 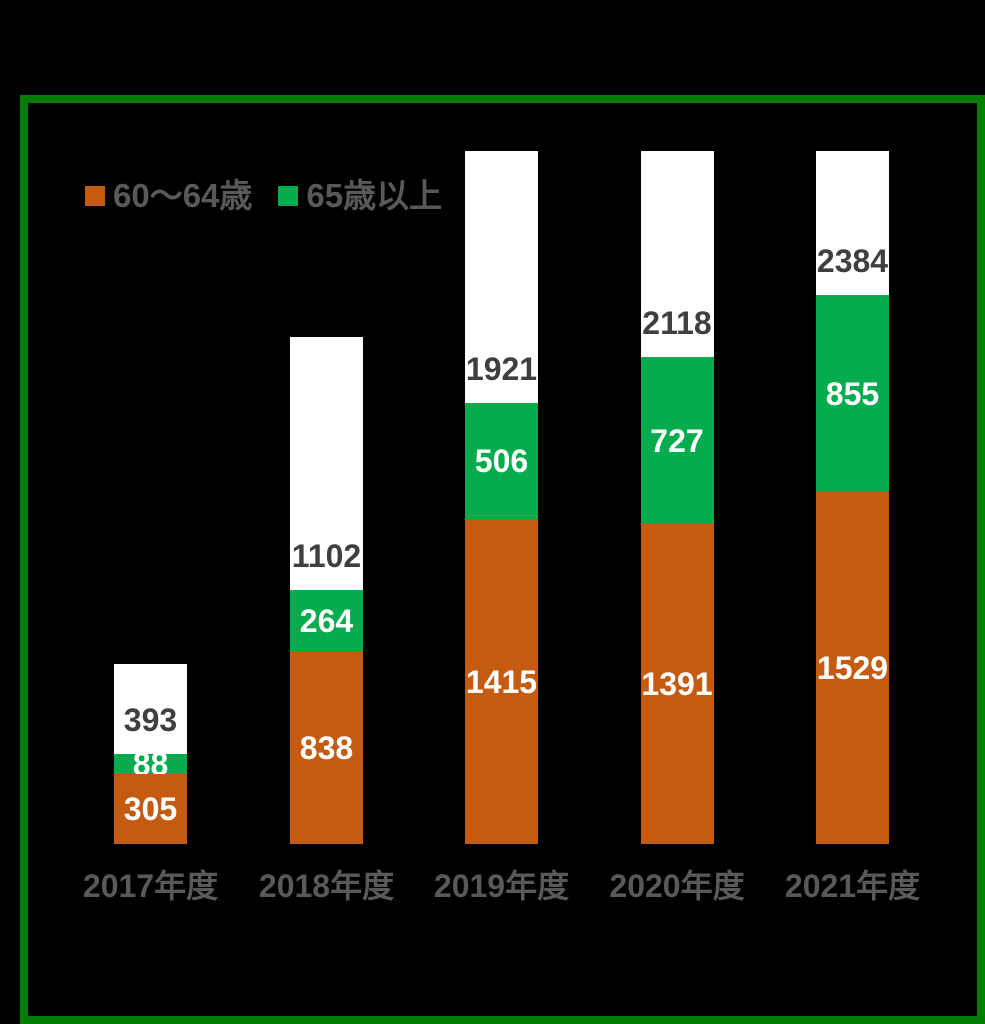 I want to click on segment-65-plus-value-label: 264, so click(x=326, y=620).